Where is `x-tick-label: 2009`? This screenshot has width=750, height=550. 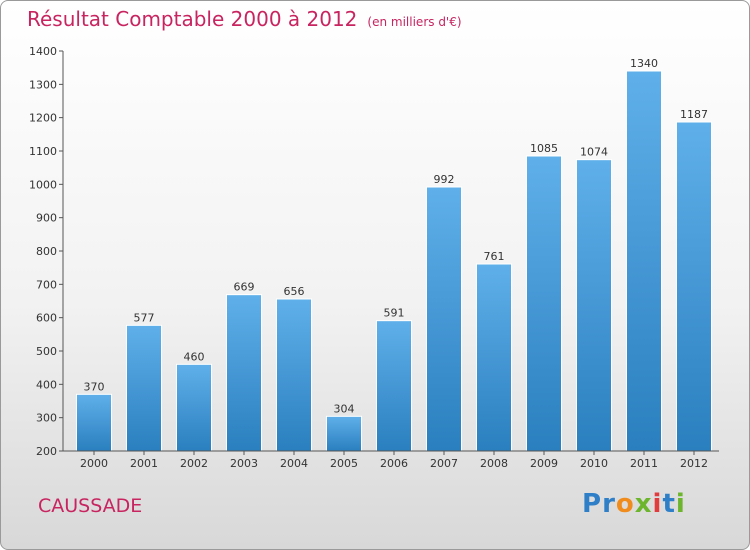
x-tick-label: 2009 is located at coordinates (544, 463).